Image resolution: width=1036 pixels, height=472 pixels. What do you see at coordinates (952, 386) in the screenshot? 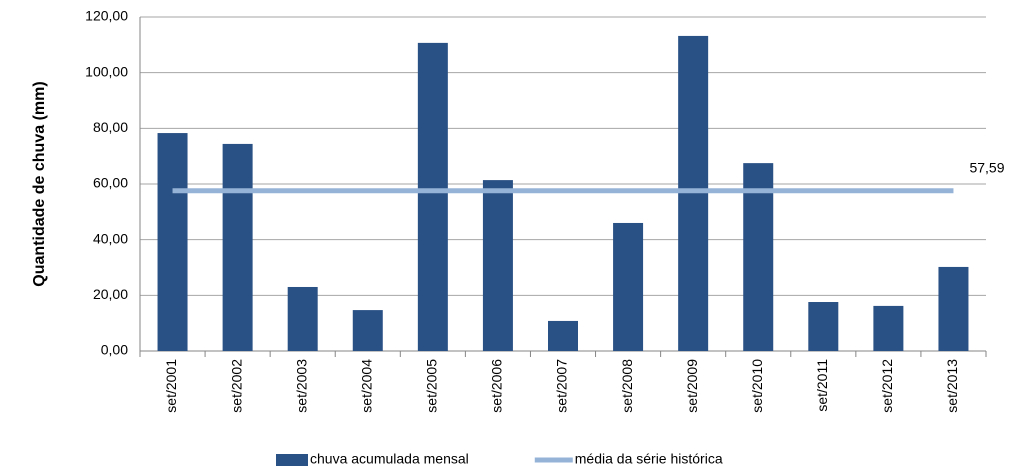
I see `x-tick-label: set/2013` at bounding box center [952, 386].